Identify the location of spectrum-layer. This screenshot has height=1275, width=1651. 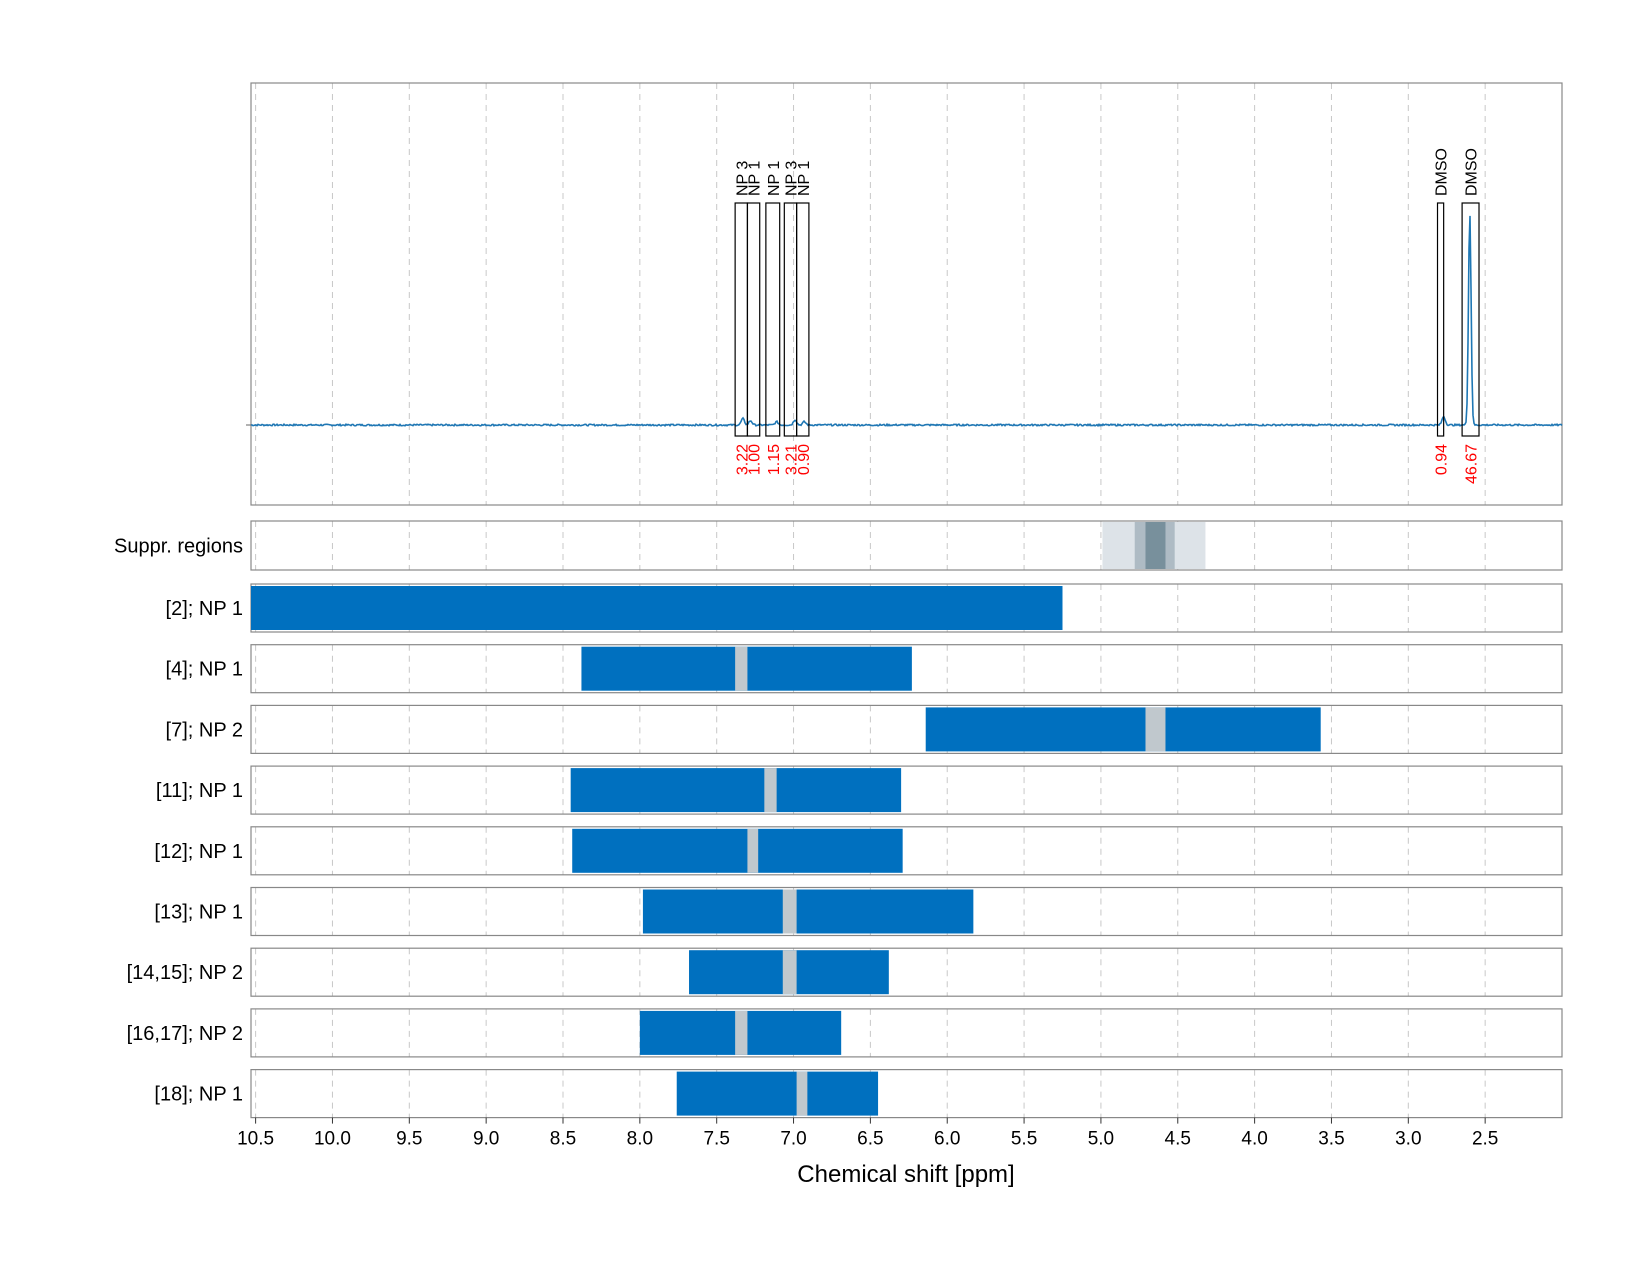
(906, 321).